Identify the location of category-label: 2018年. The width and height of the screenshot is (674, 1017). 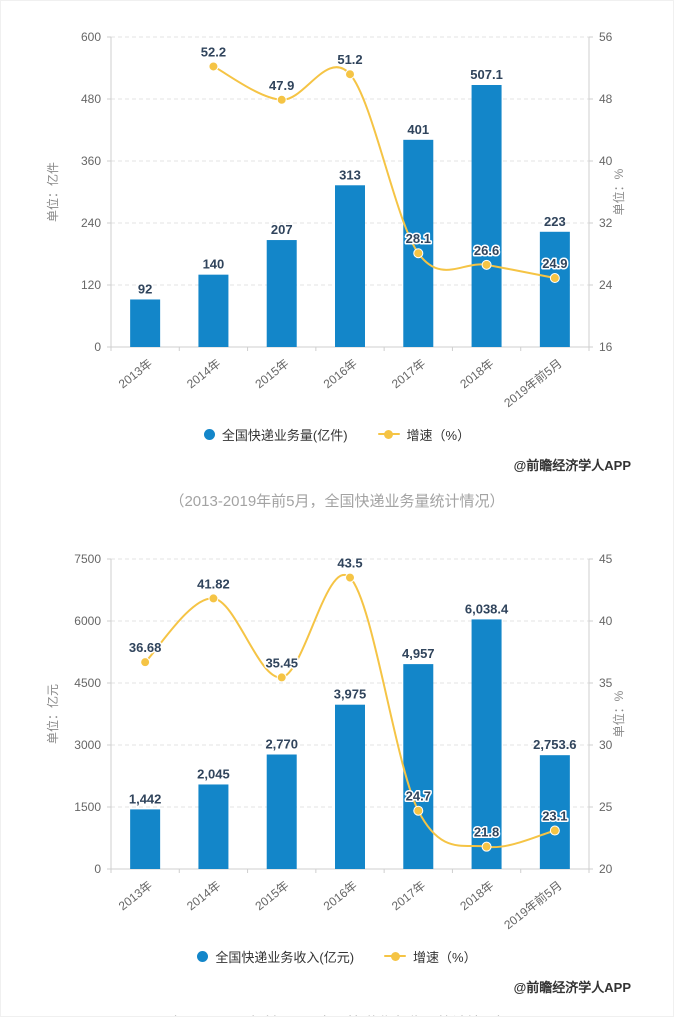
(476, 895).